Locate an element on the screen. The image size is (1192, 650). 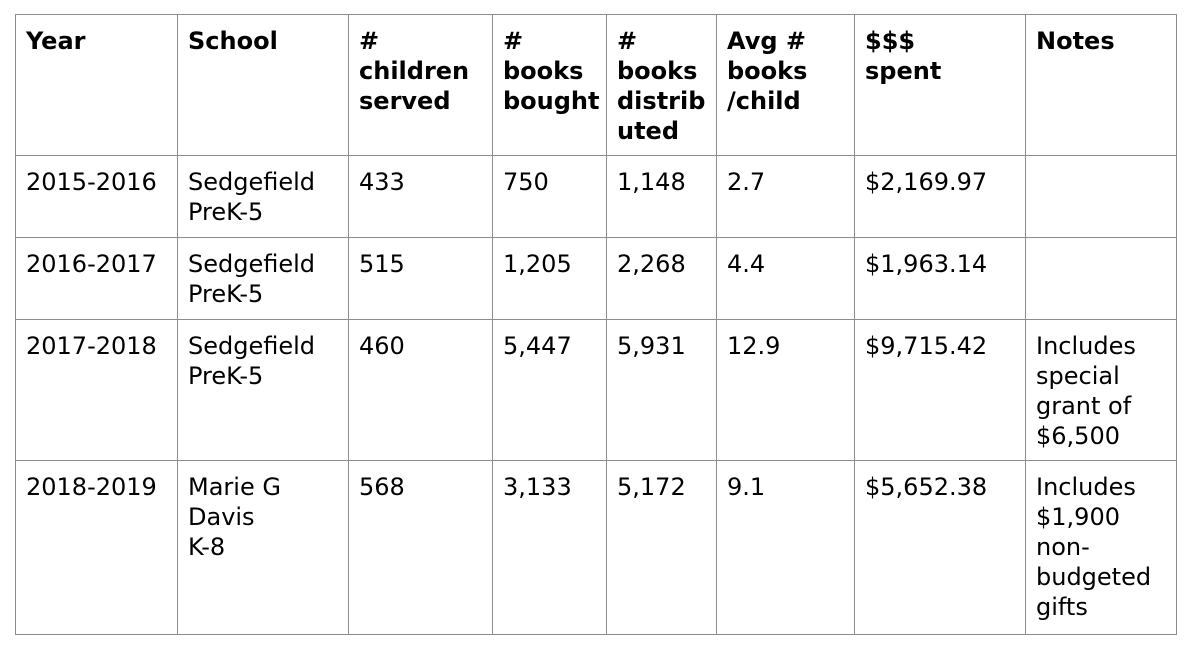
cell-money-spent: $5,652.38 is located at coordinates (940, 547).